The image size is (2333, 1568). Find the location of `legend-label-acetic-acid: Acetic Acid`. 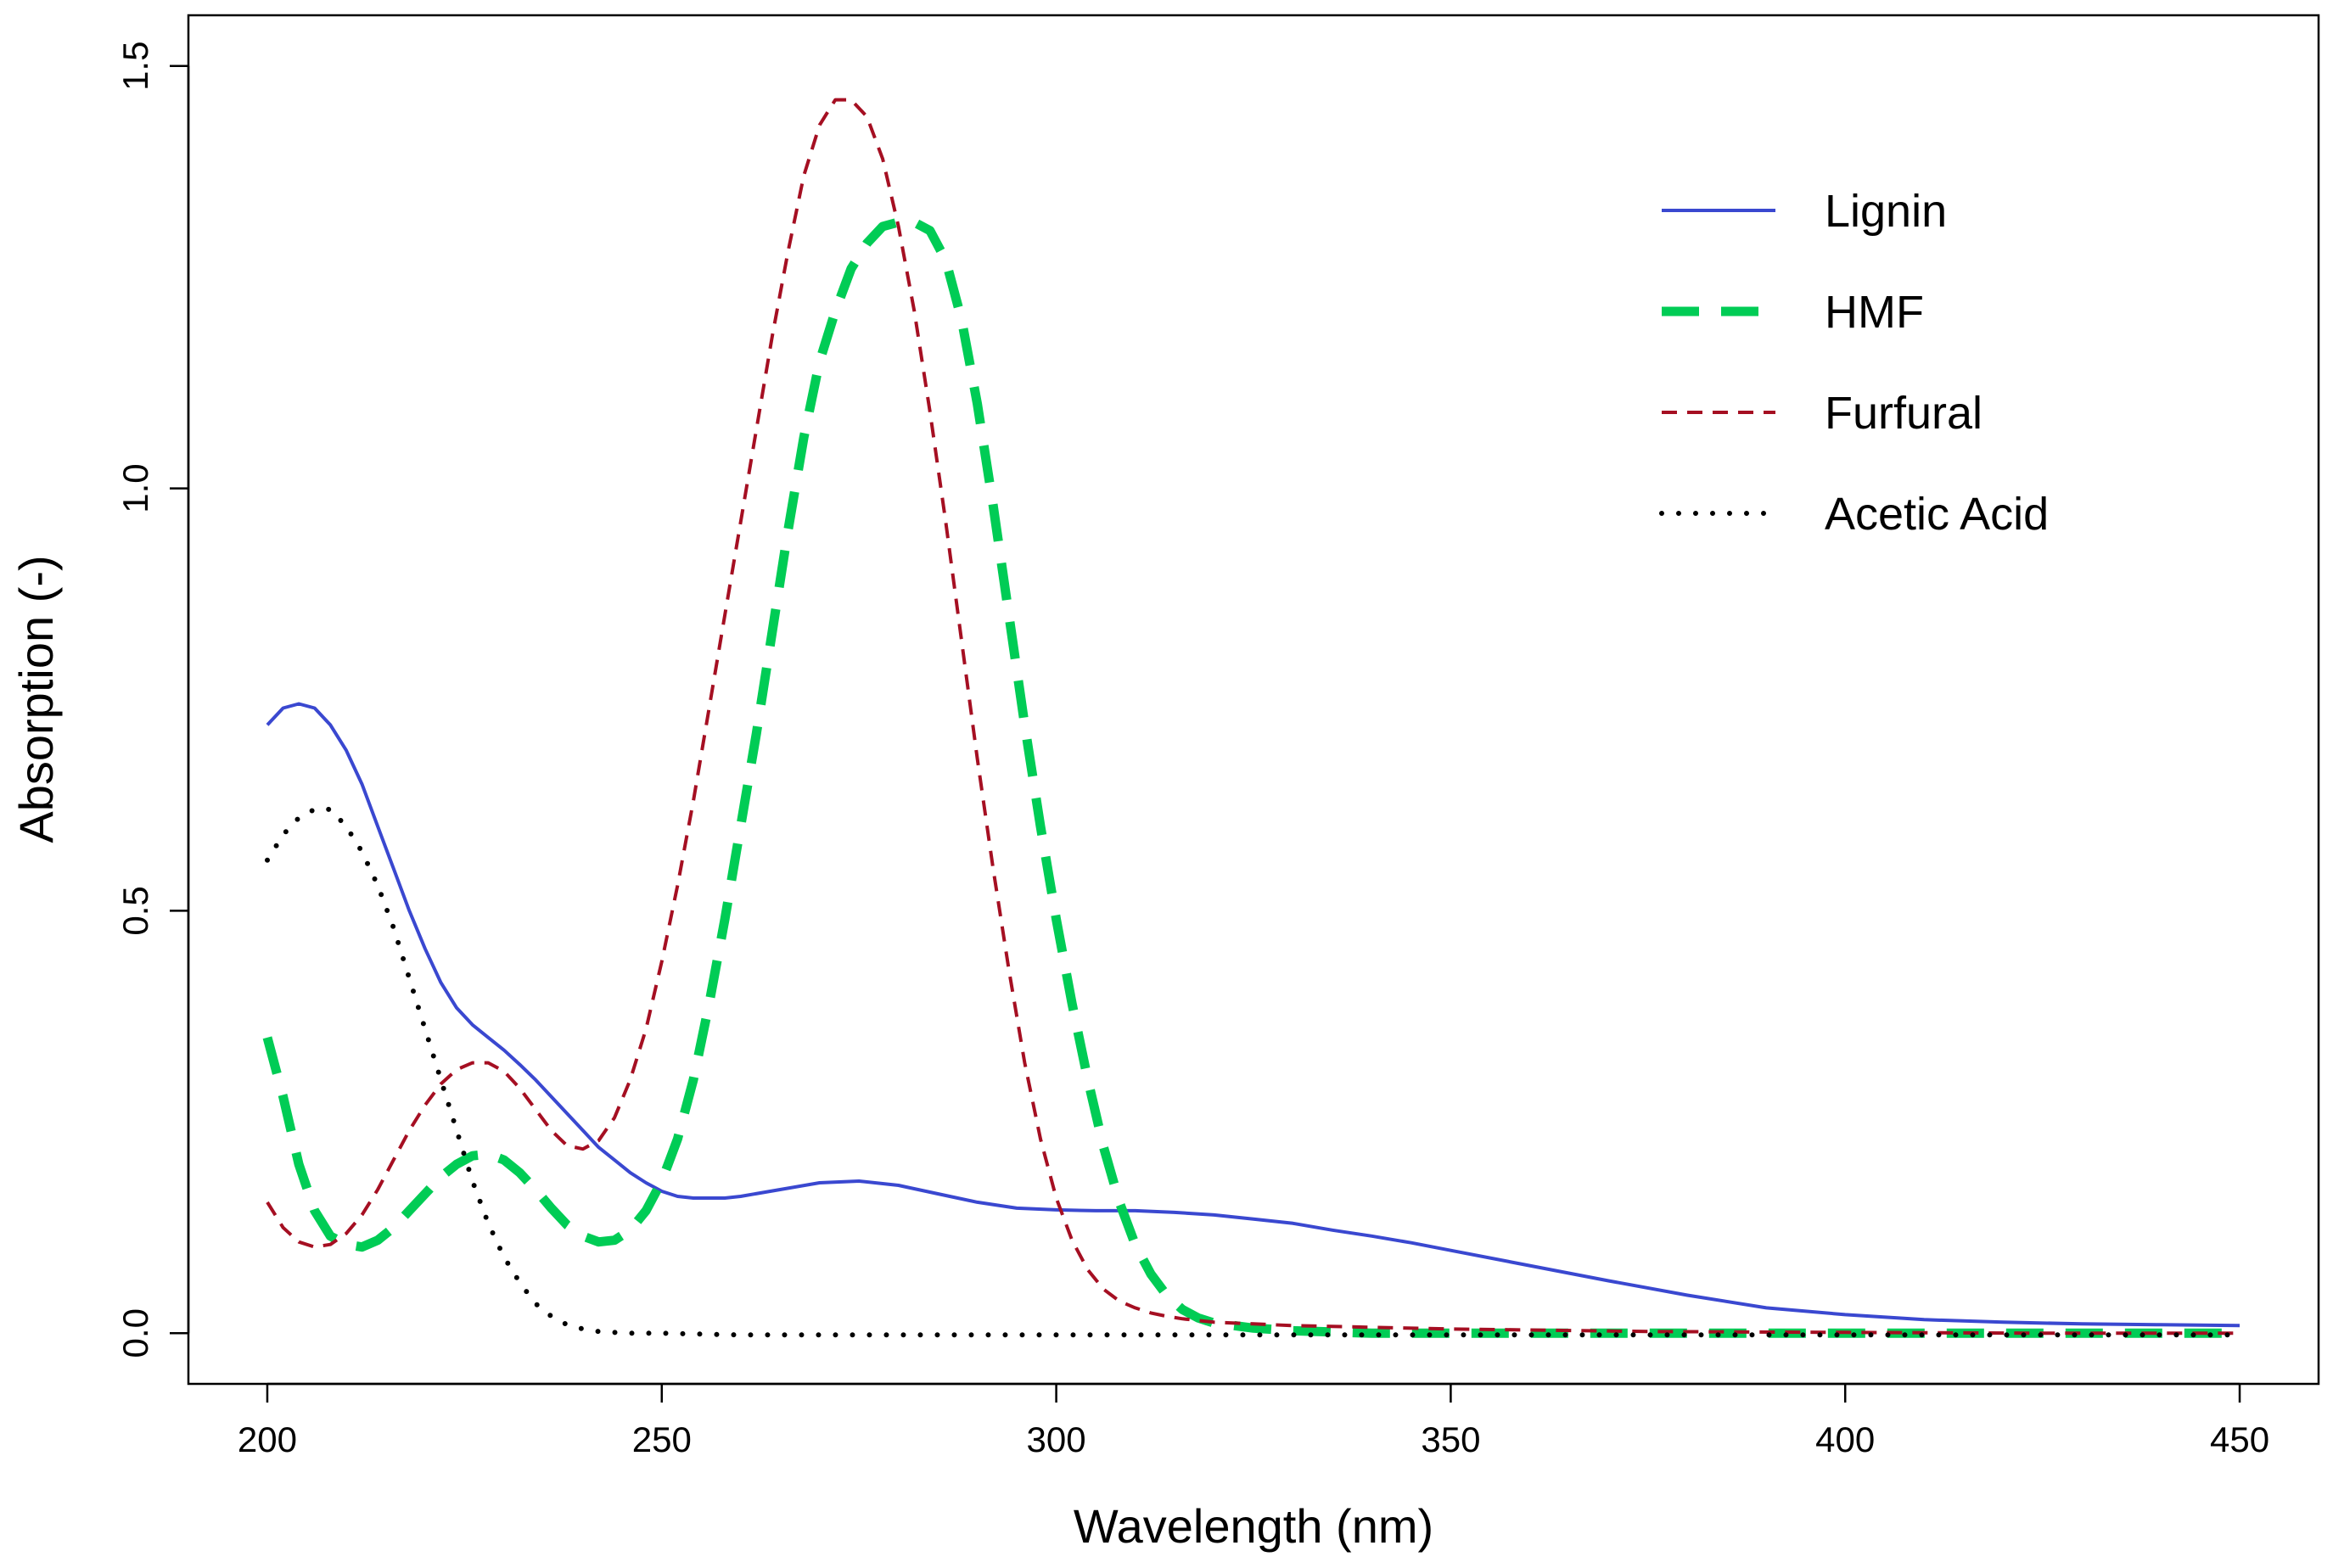

legend-label-acetic-acid: Acetic Acid is located at coordinates (1937, 514).